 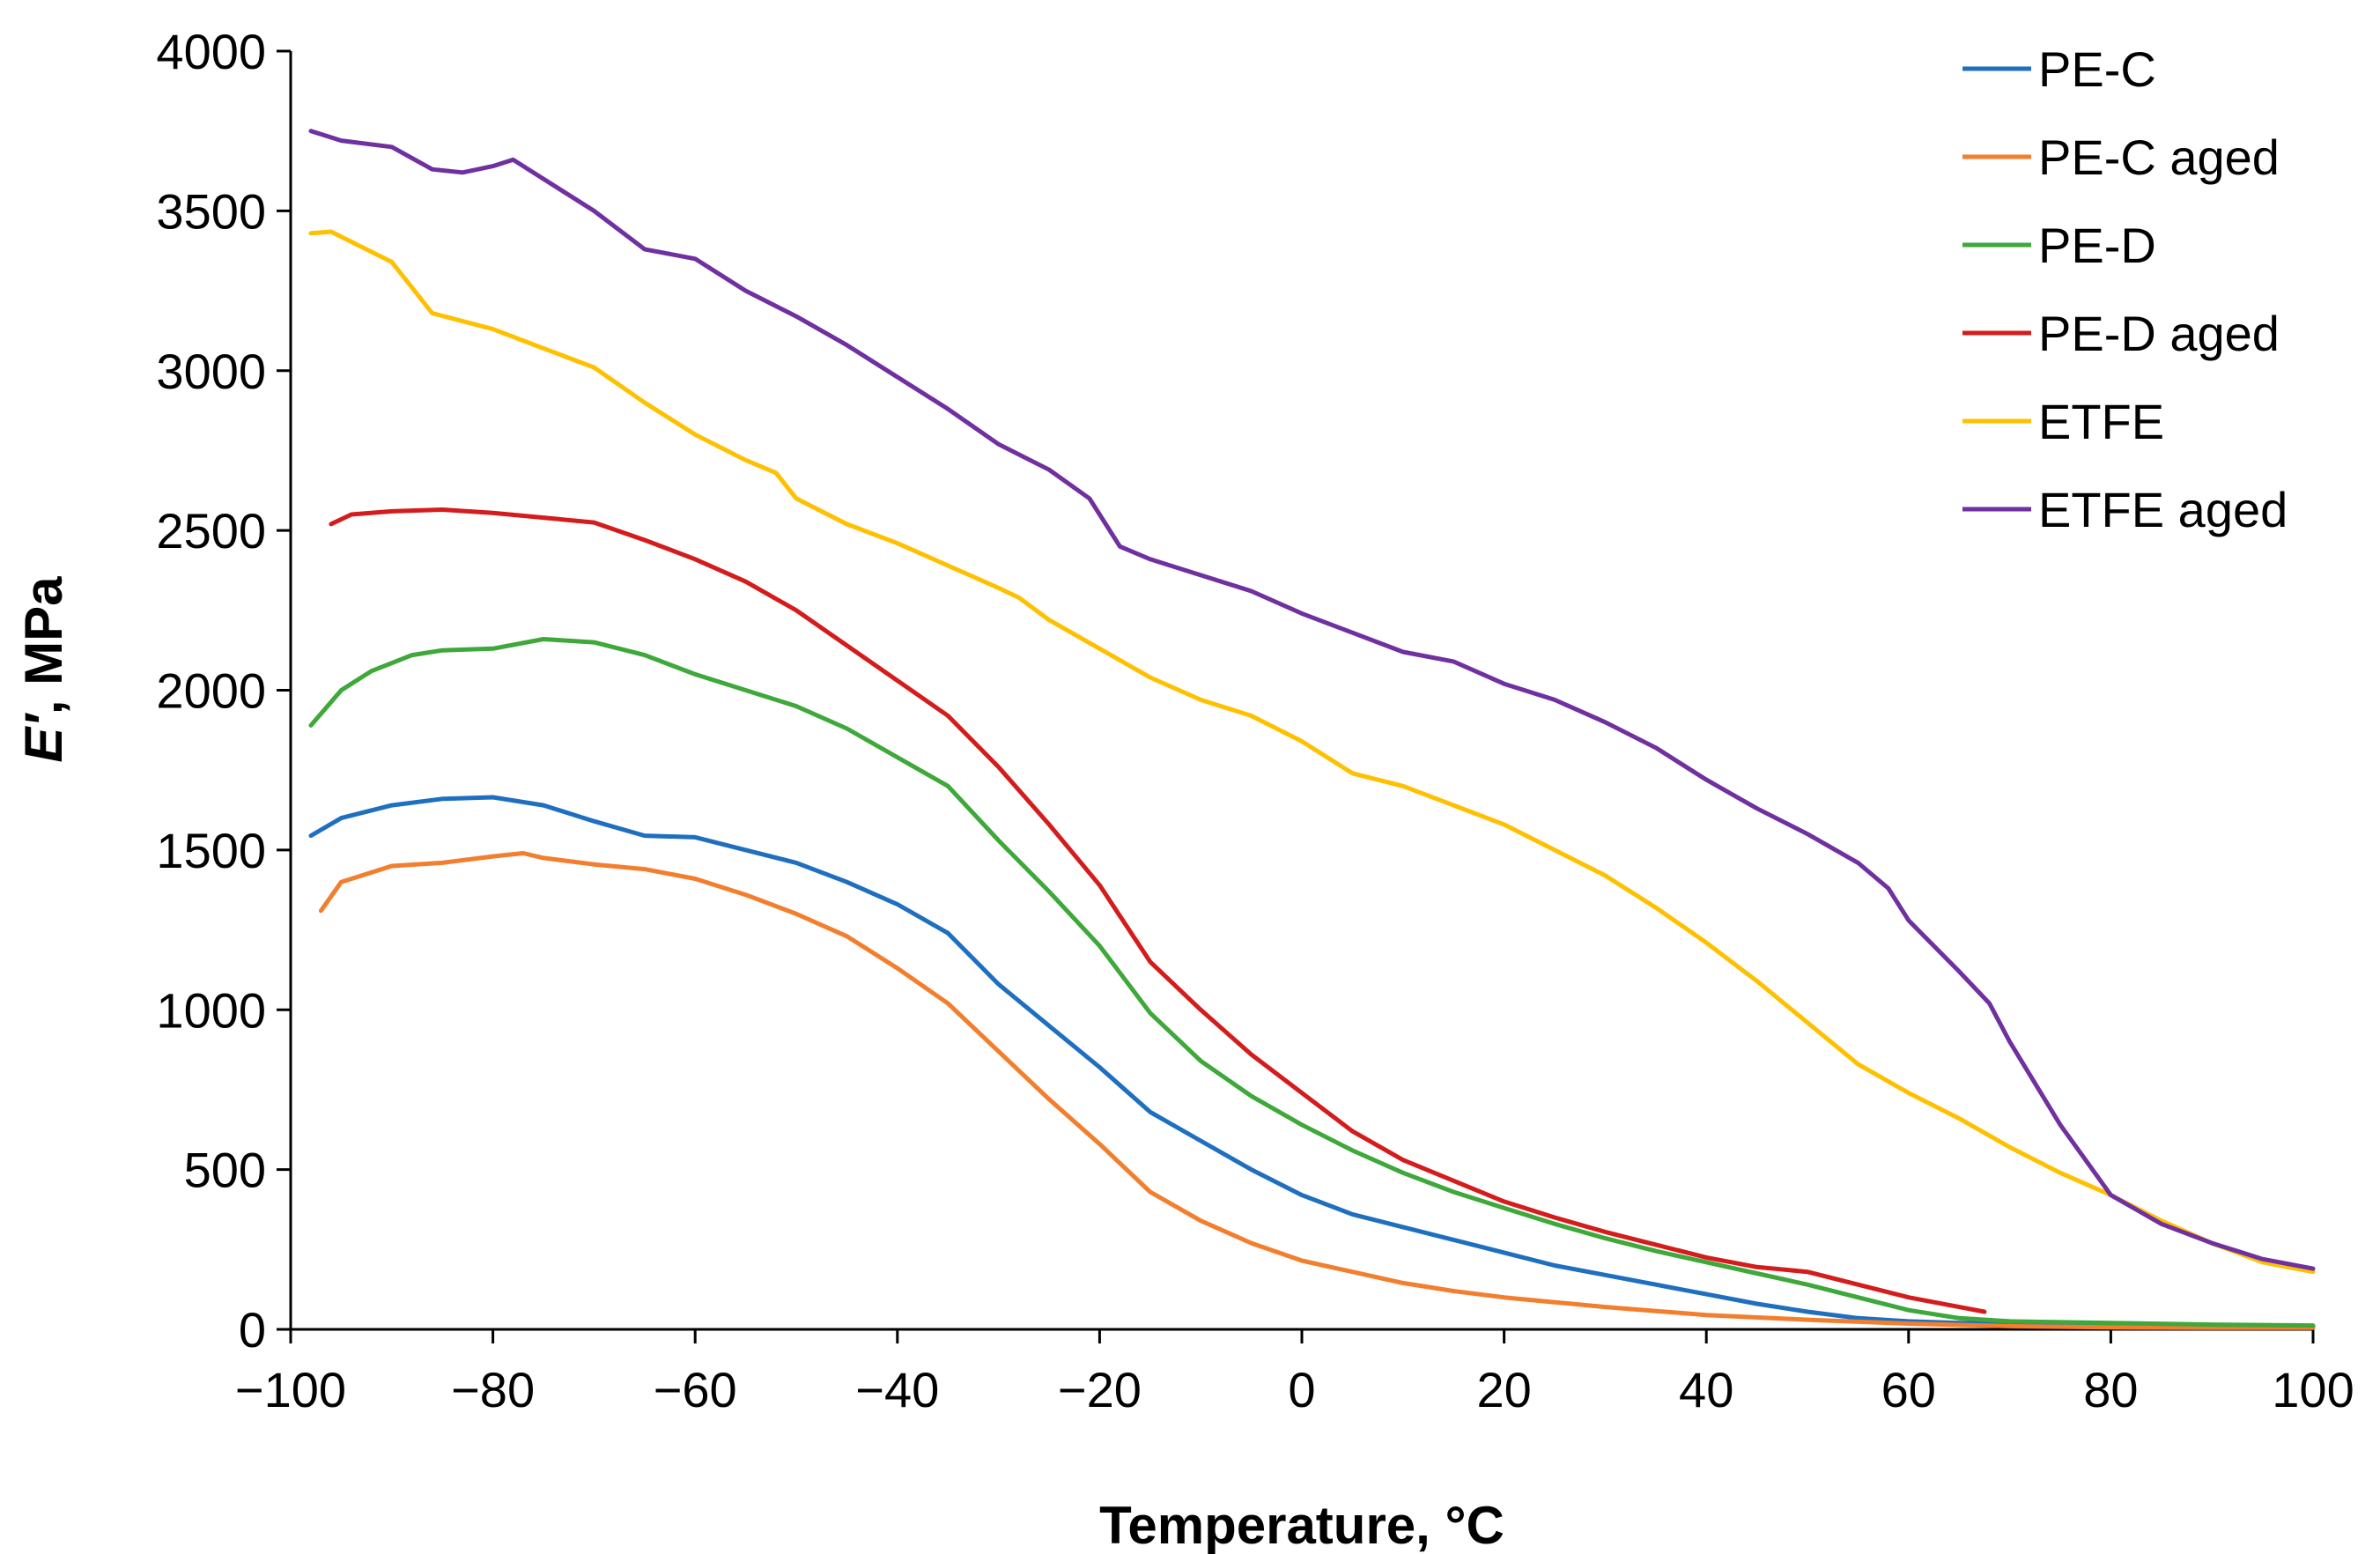 What do you see at coordinates (211, 531) in the screenshot?
I see `y-tick-label: 2500` at bounding box center [211, 531].